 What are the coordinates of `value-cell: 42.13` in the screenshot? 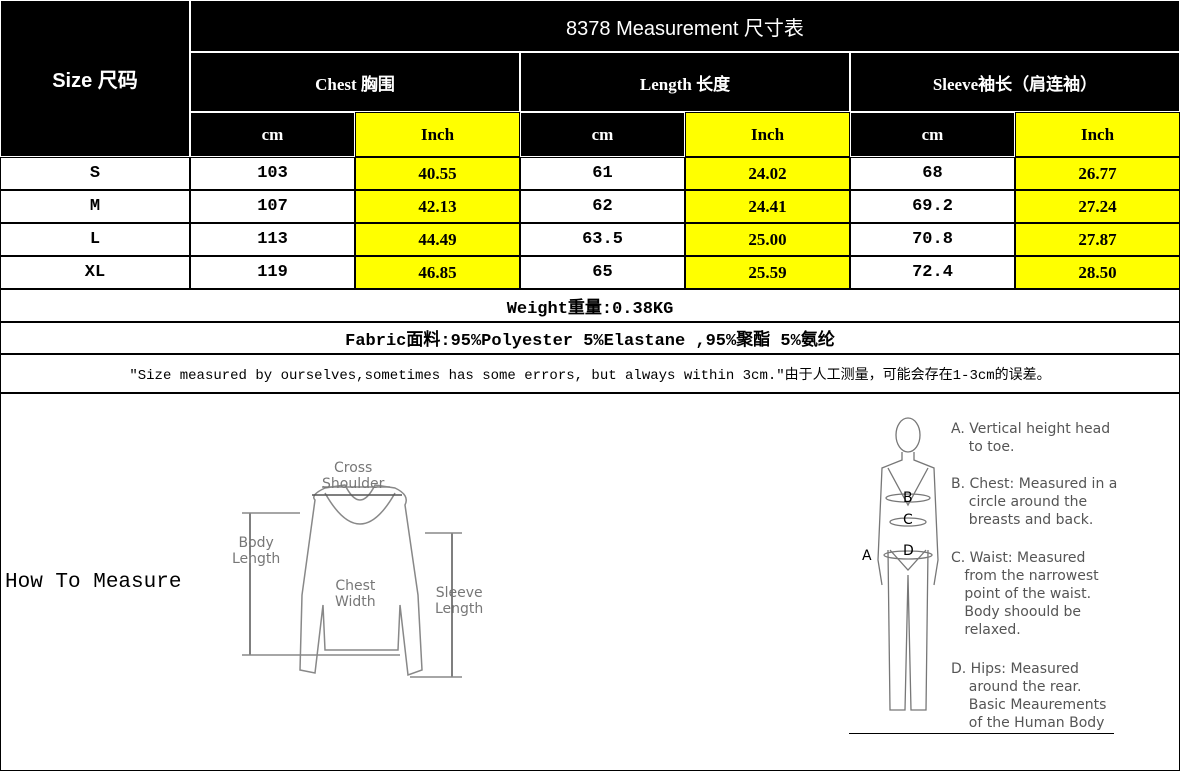 It's located at (437, 206).